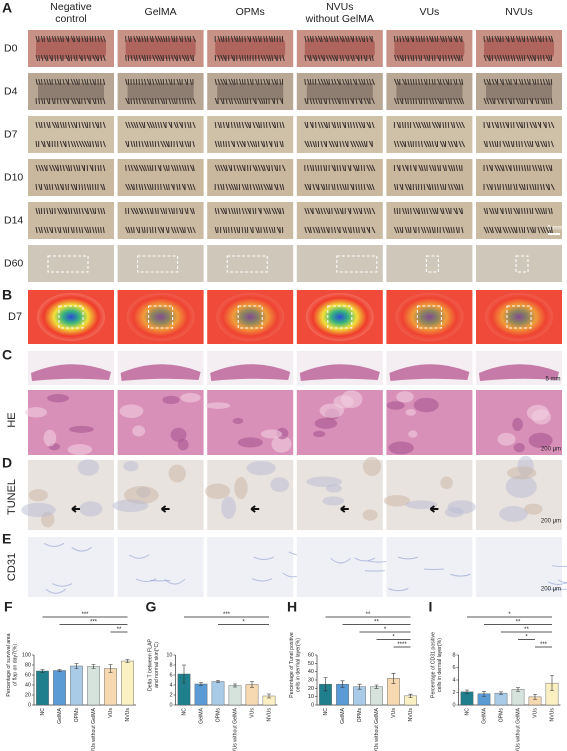 Image resolution: width=567 pixels, height=751 pixels. Describe the element at coordinates (28, 685) in the screenshot. I see `y-tick-label: 40` at that location.